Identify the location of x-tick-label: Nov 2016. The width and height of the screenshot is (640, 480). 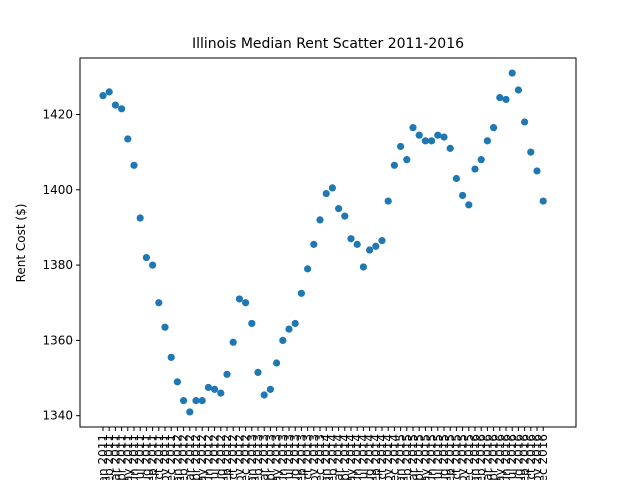
(537, 457).